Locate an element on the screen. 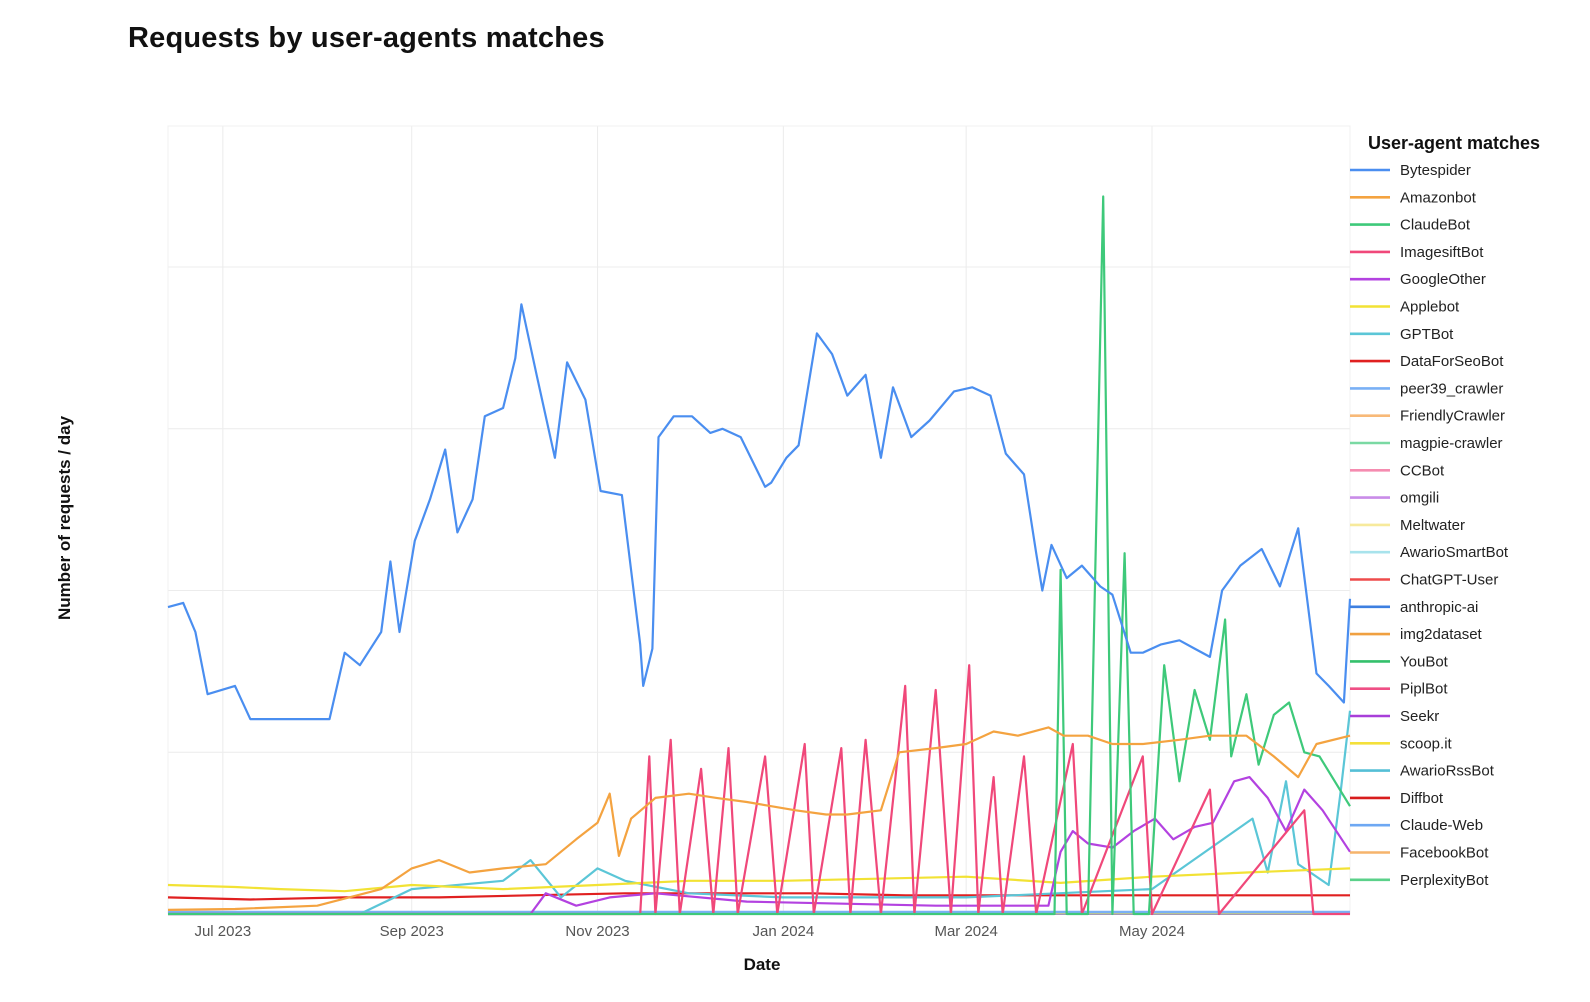  legend-label: Amazonbot is located at coordinates (1438, 197).